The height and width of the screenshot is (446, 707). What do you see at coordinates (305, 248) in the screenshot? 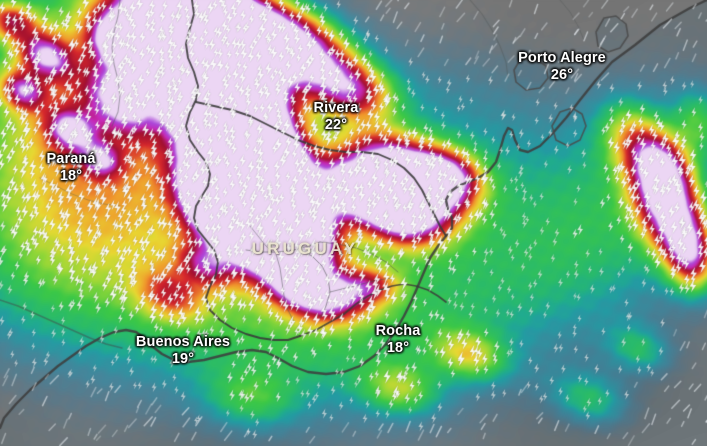
I see `country-label-uruguay: URUGUAY` at bounding box center [305, 248].